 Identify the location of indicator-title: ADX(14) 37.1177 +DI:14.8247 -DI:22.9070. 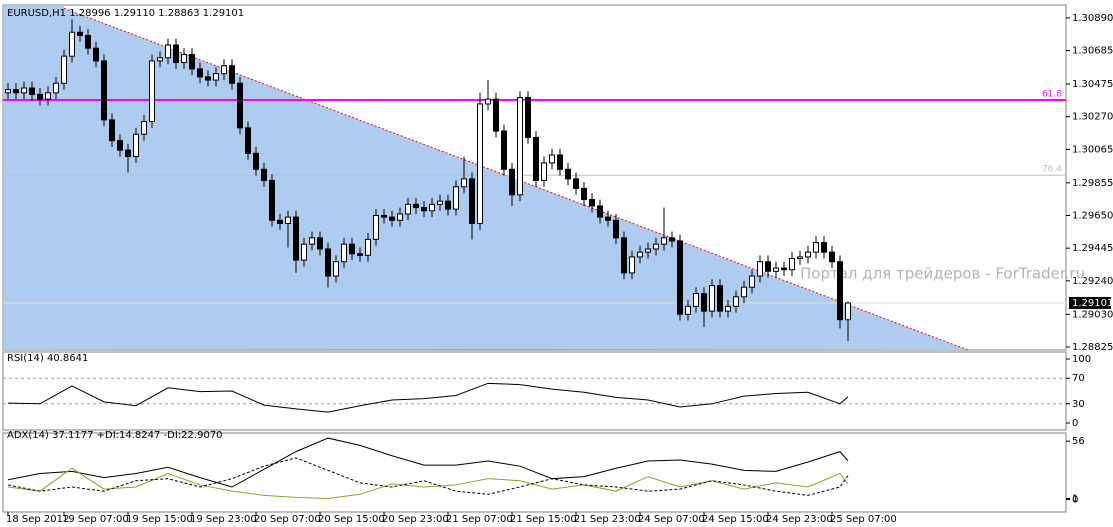
(115, 435).